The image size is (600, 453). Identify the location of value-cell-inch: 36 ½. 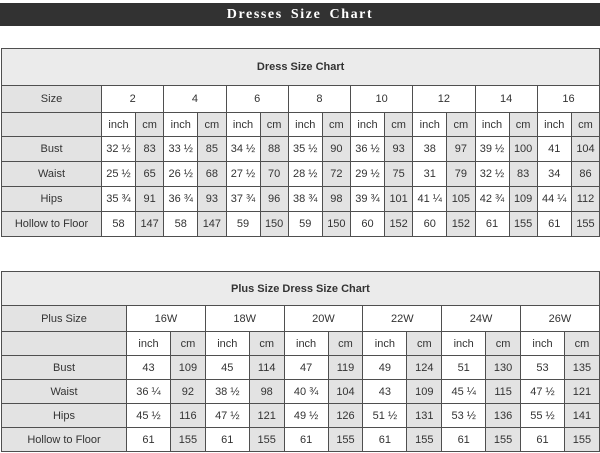
(367, 149).